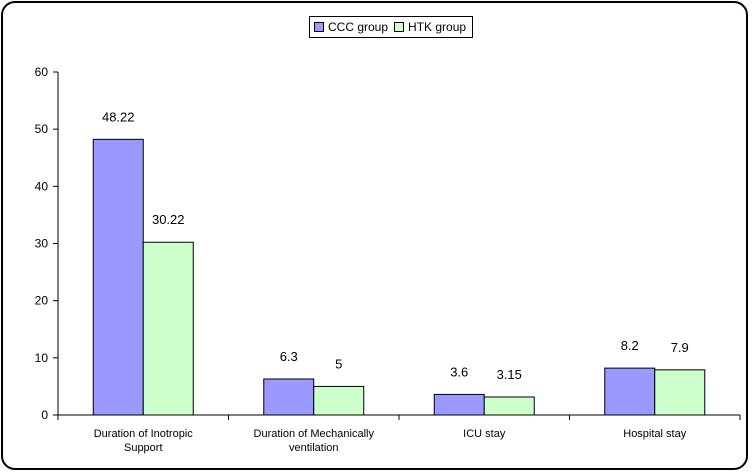 The image size is (753, 475). I want to click on x-category-label: Duration of Mechanically ventilation, so click(314, 441).